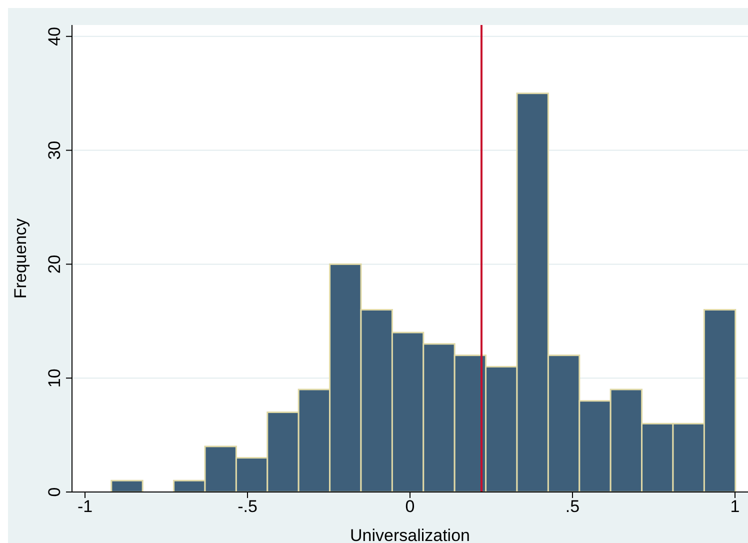  What do you see at coordinates (410, 534) in the screenshot?
I see `x-axis-title: Universalization` at bounding box center [410, 534].